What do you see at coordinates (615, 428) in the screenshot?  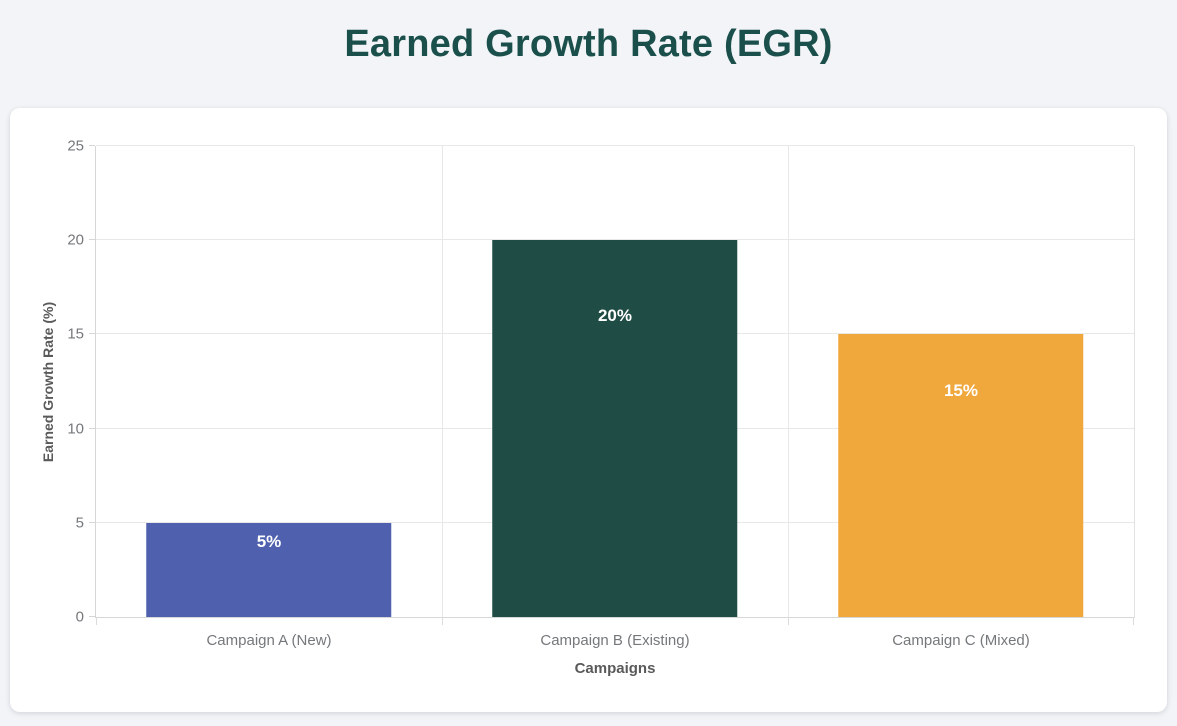 I see `bar-2: 20%` at bounding box center [615, 428].